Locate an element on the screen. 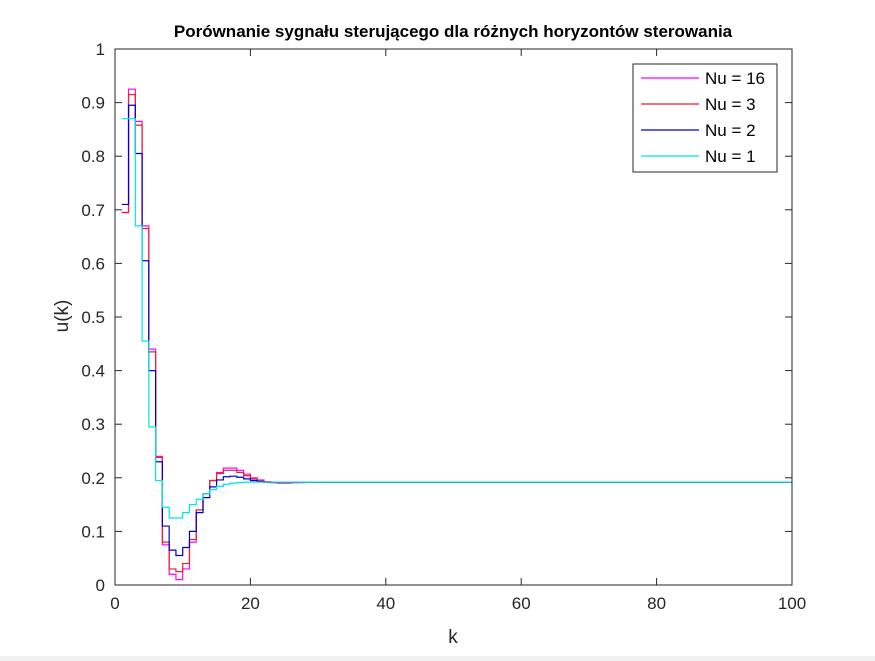  y-tick-label: 0 is located at coordinates (100, 585).